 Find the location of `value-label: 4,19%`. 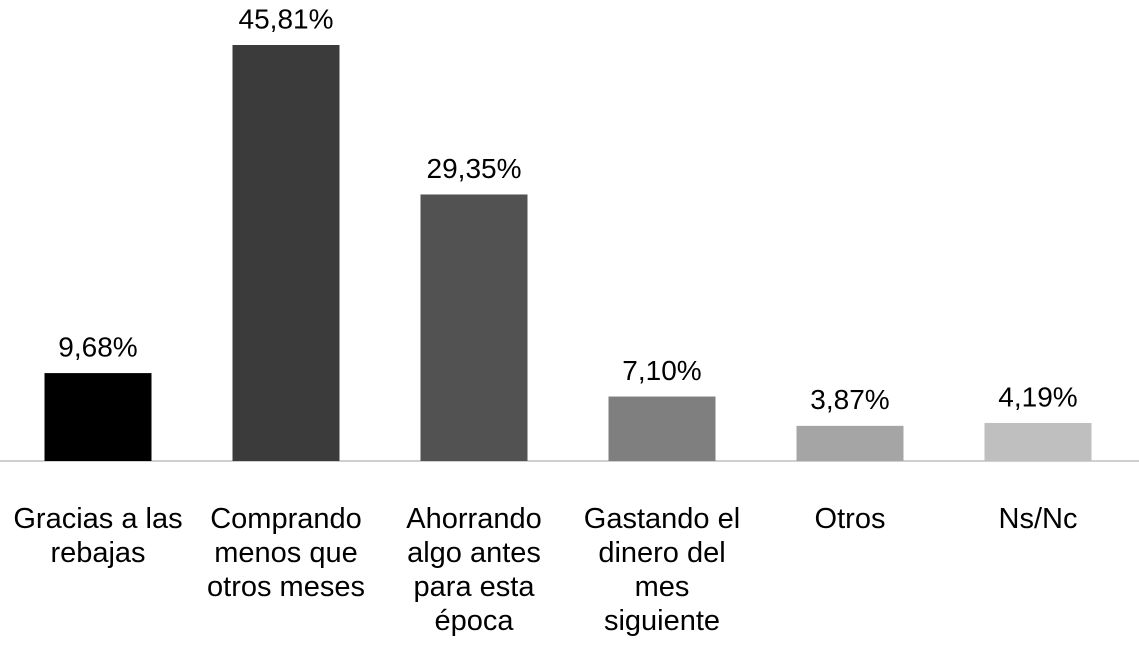

value-label: 4,19% is located at coordinates (1037, 396).